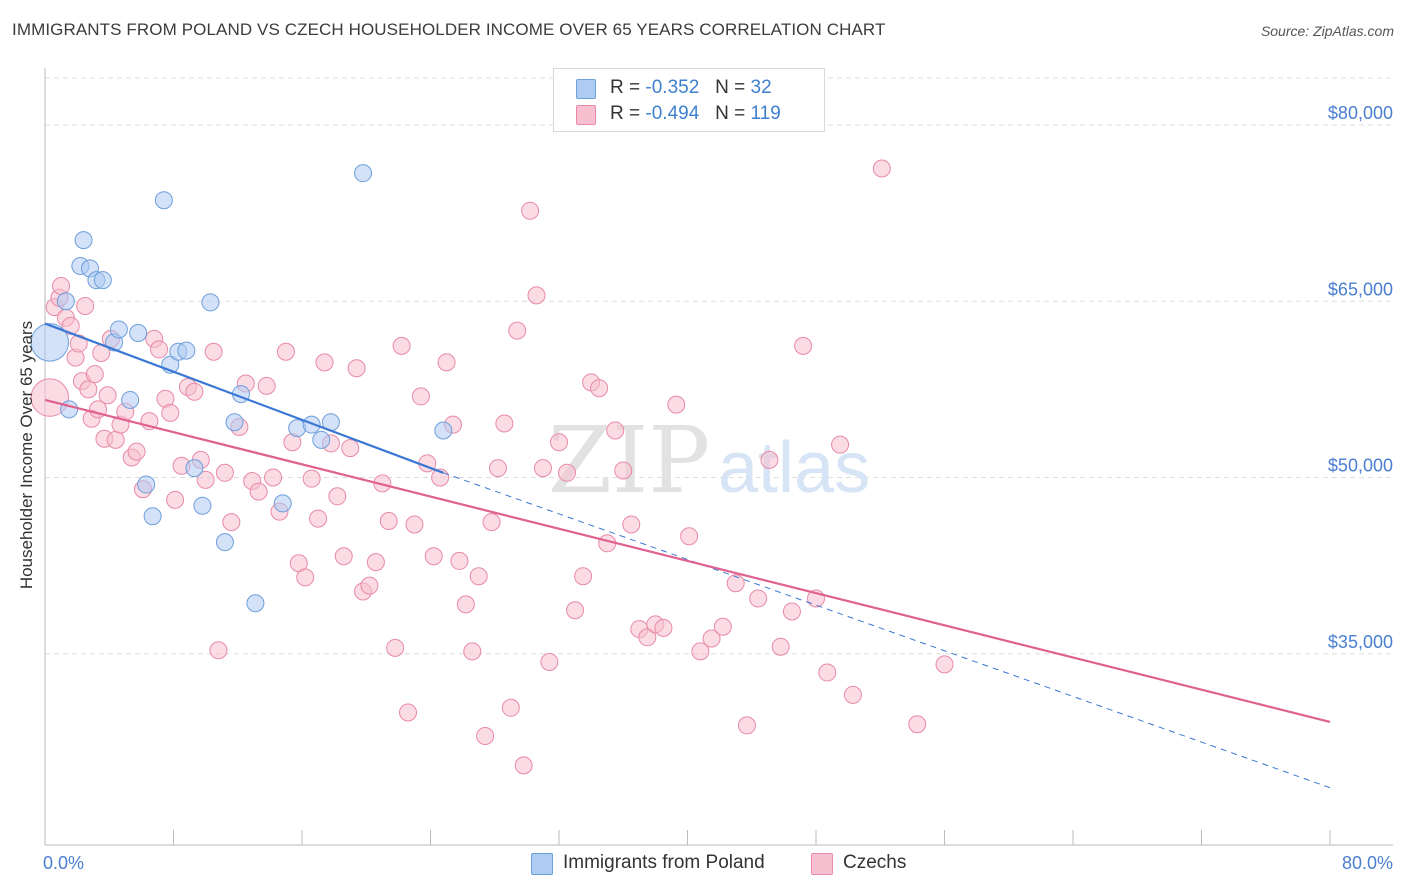 The width and height of the screenshot is (1406, 892). What do you see at coordinates (875, 862) in the screenshot?
I see `bottom-legend-label-czech: Czechs` at bounding box center [875, 862].